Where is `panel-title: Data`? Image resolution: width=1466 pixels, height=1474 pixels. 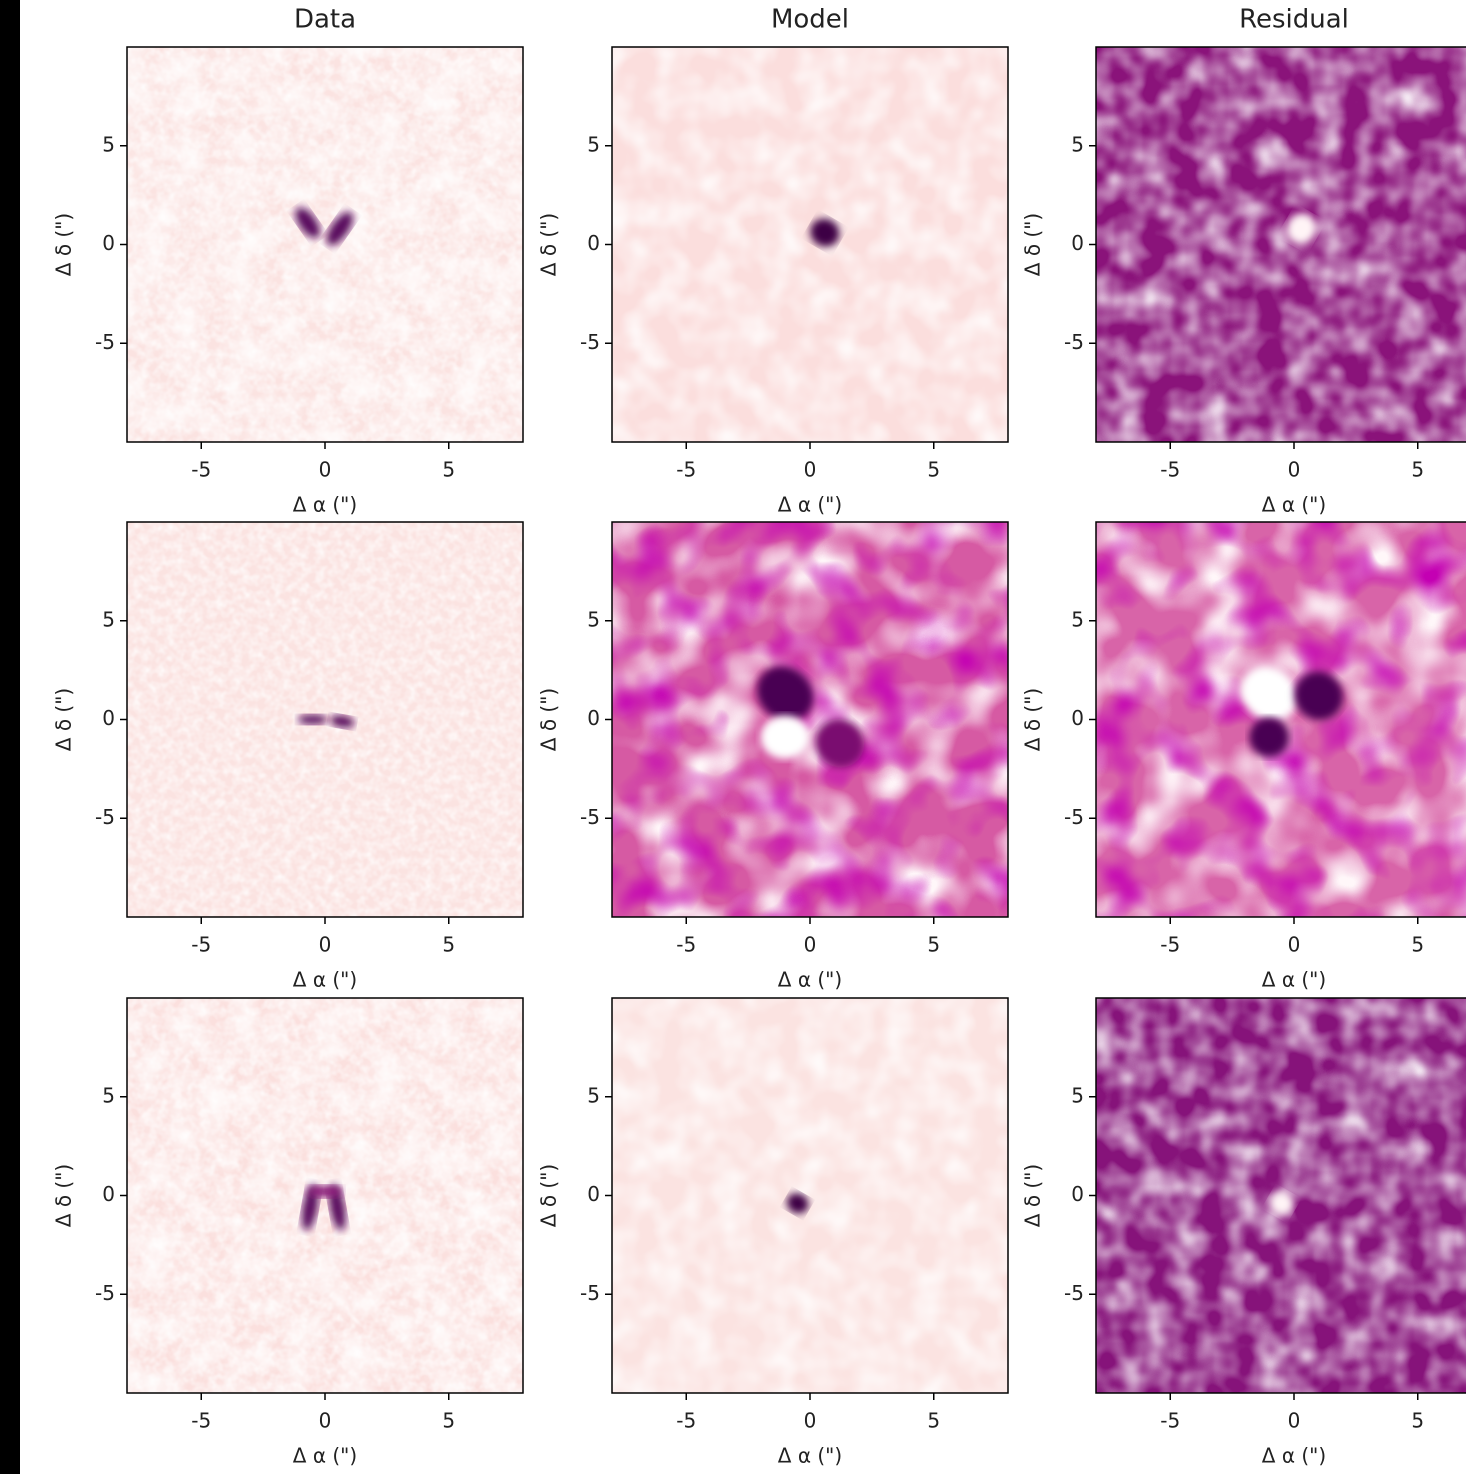
panel-title: Data is located at coordinates (325, 20).